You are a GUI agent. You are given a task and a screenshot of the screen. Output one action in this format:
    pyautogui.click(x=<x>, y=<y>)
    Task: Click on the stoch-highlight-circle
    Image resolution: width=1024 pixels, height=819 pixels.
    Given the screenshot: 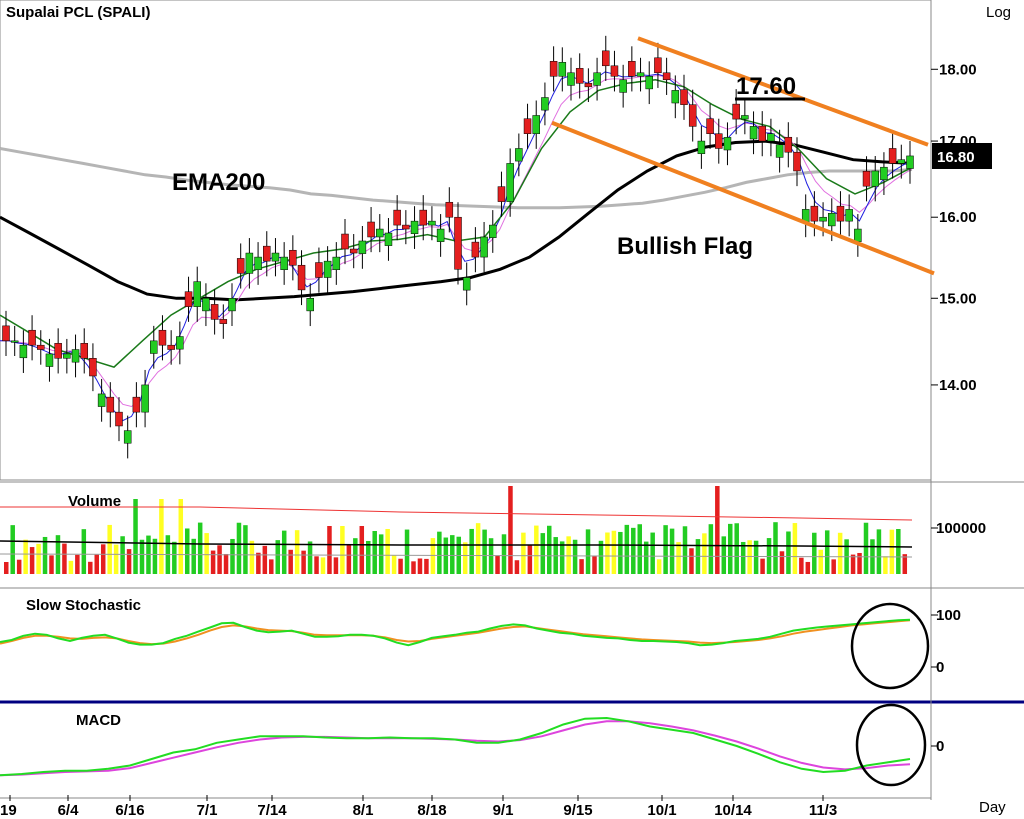 What is the action you would take?
    pyautogui.click(x=890, y=646)
    